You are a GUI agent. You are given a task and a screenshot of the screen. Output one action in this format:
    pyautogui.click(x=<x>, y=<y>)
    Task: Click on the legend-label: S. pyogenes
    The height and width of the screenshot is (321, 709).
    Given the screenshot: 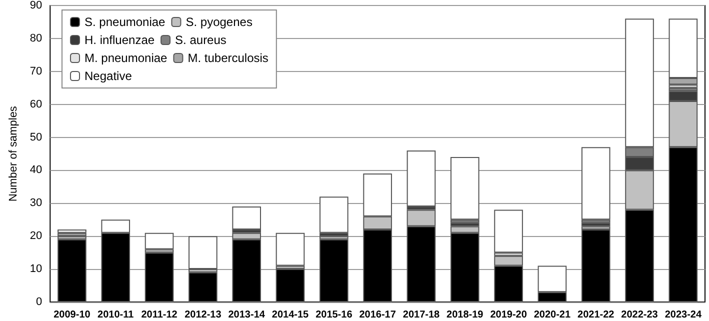 What is the action you would take?
    pyautogui.click(x=219, y=22)
    